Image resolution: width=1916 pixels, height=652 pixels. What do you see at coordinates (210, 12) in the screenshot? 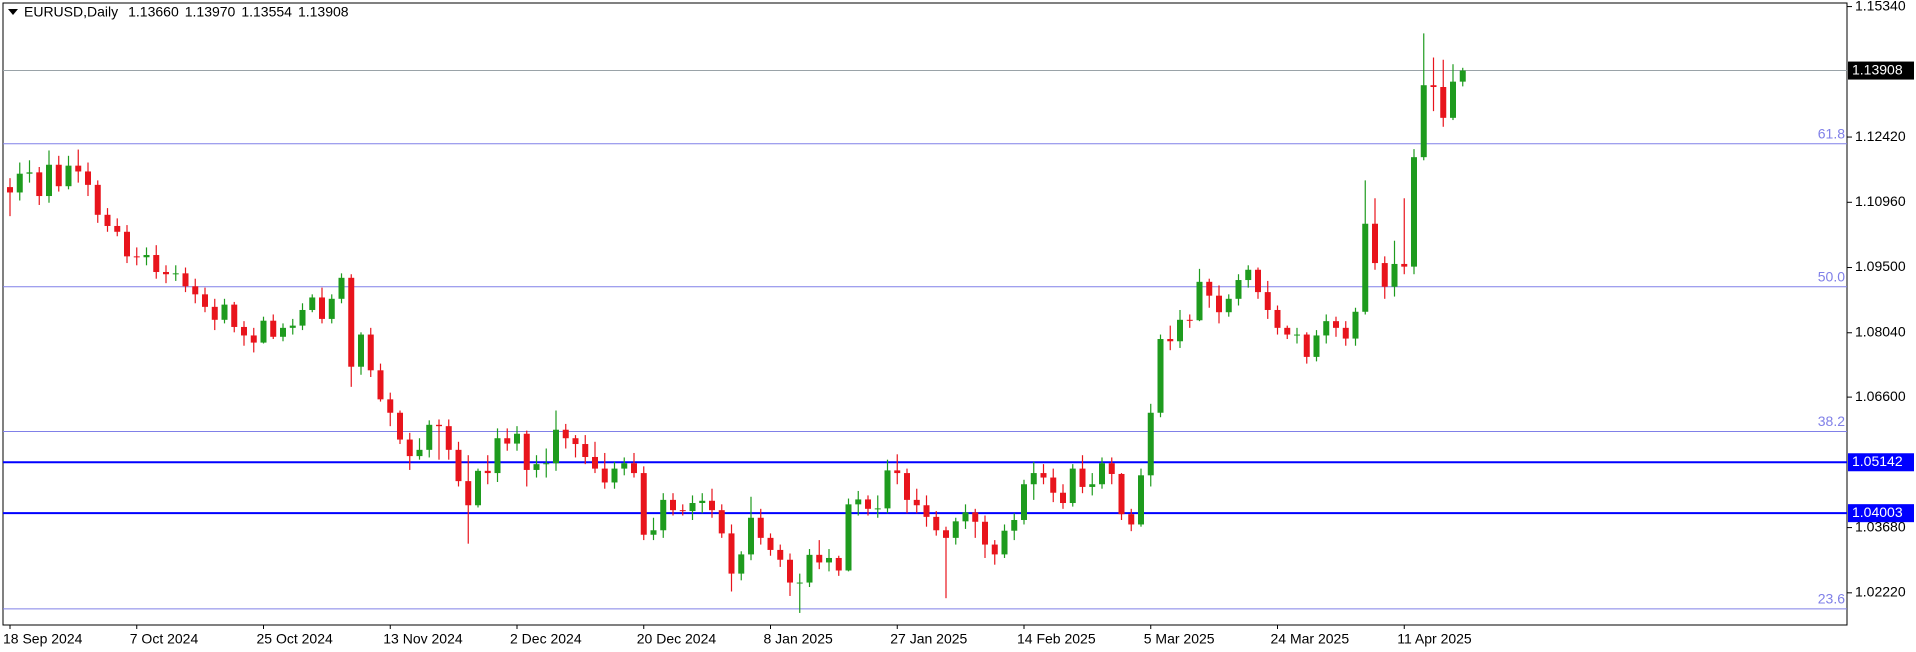
I see `ohlc-label: 1.13970` at bounding box center [210, 12].